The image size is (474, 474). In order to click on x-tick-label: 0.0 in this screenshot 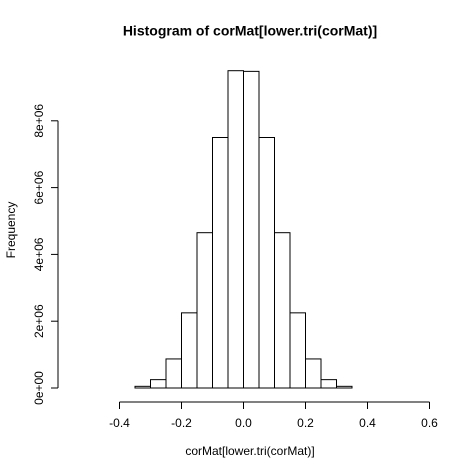, I will do `click(243, 423)`.